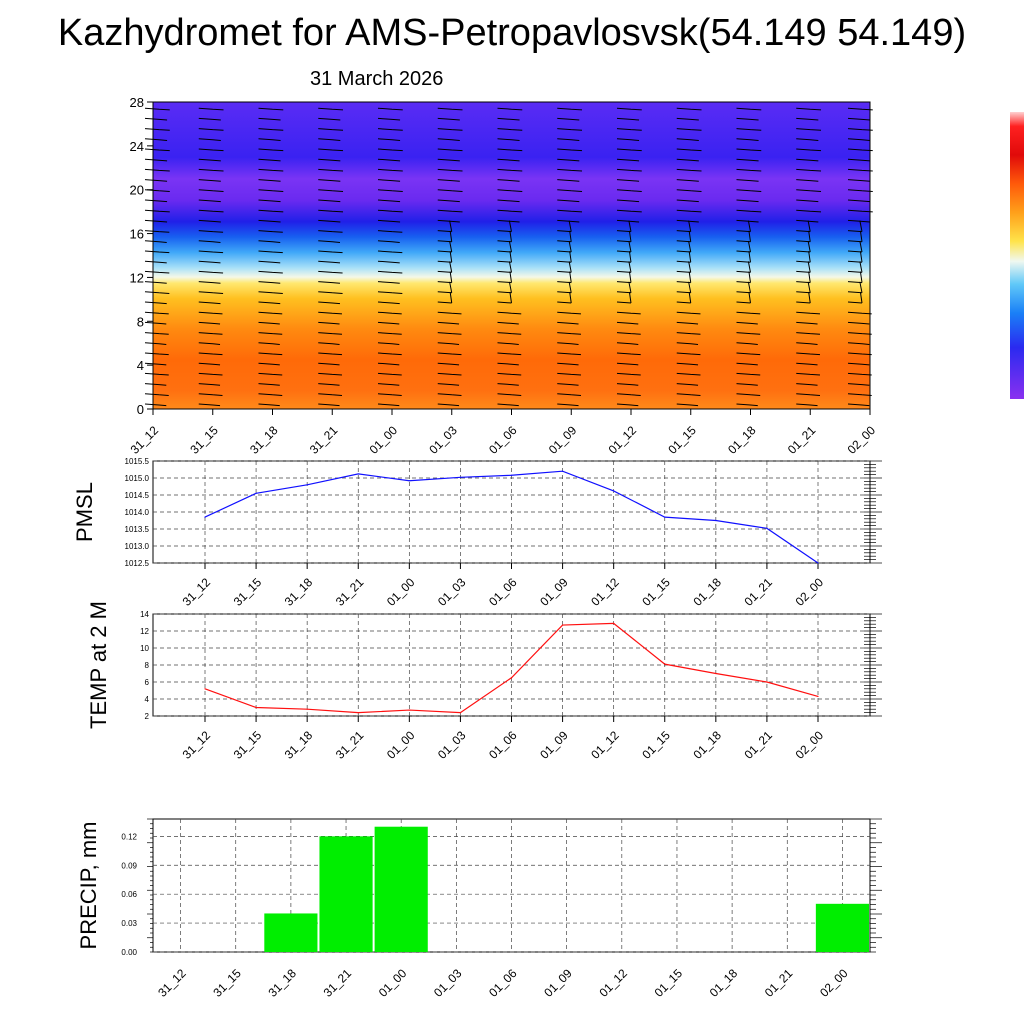 This screenshot has height=1024, width=1024. I want to click on x-tick-label: 31_18, so click(299, 745).